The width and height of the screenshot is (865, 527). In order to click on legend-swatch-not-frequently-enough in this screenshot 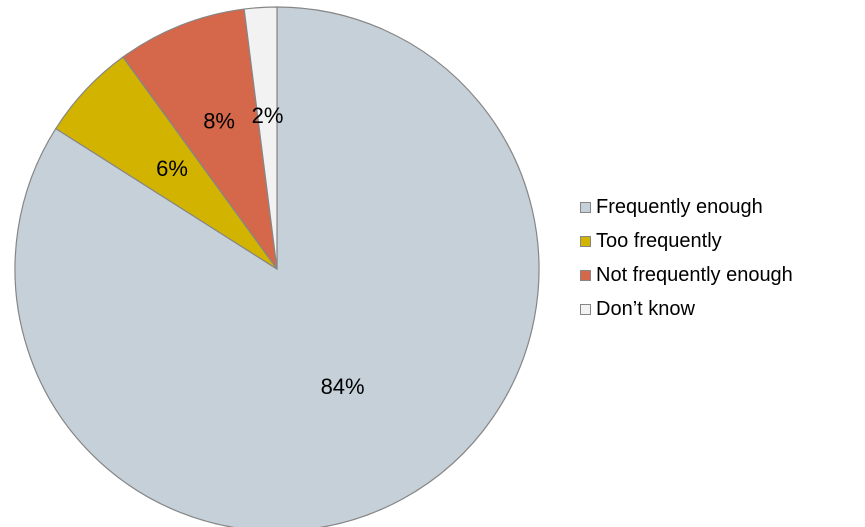, I will do `click(585, 275)`.